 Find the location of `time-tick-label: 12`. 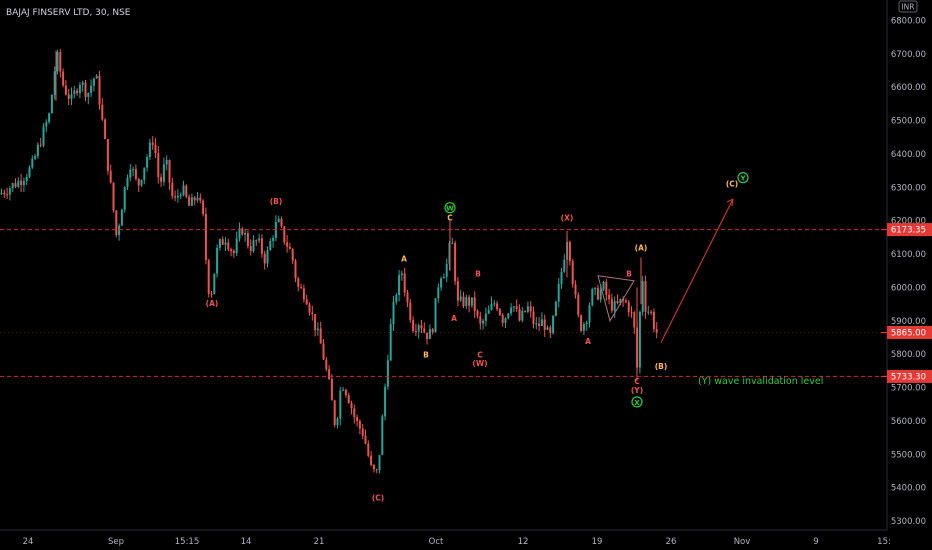

time-tick-label: 12 is located at coordinates (523, 542).